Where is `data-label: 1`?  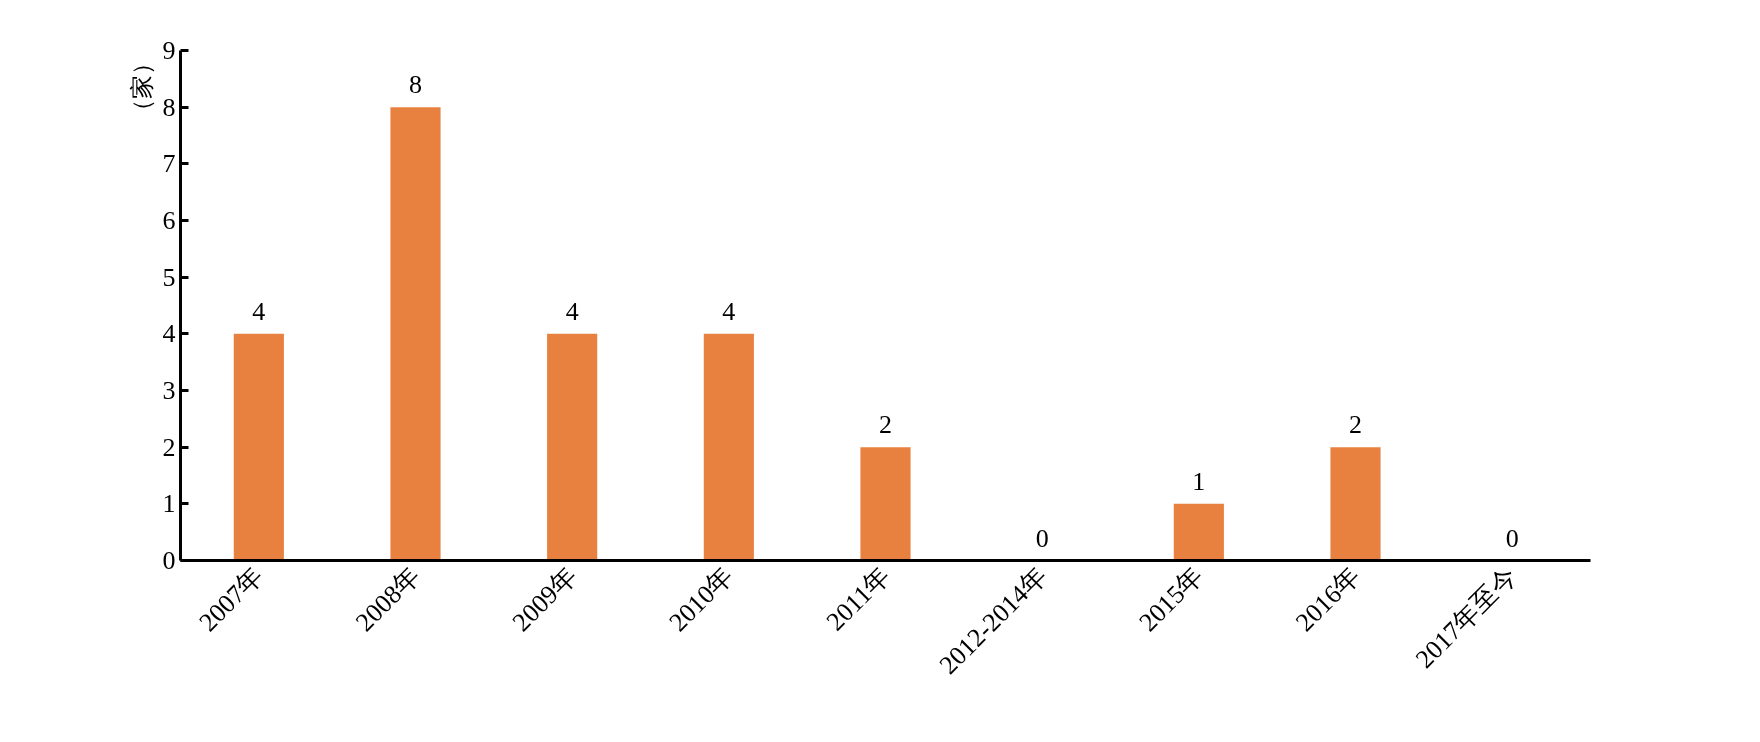 data-label: 1 is located at coordinates (1199, 481).